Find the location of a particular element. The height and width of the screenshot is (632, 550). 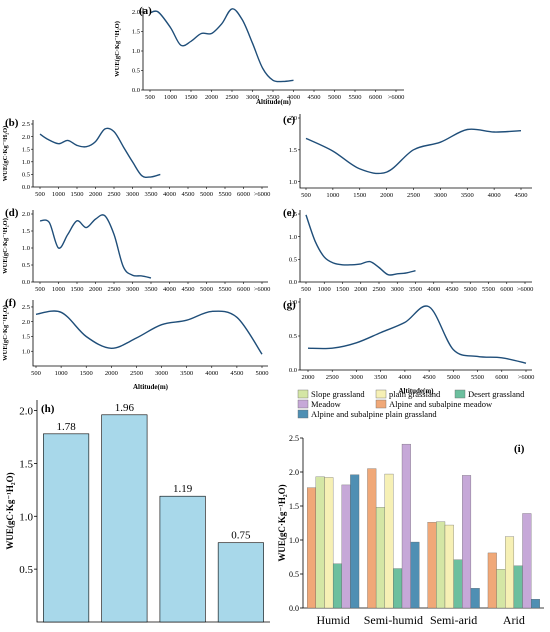

panel-d-xtick-label: 5500 is located at coordinates (225, 289).